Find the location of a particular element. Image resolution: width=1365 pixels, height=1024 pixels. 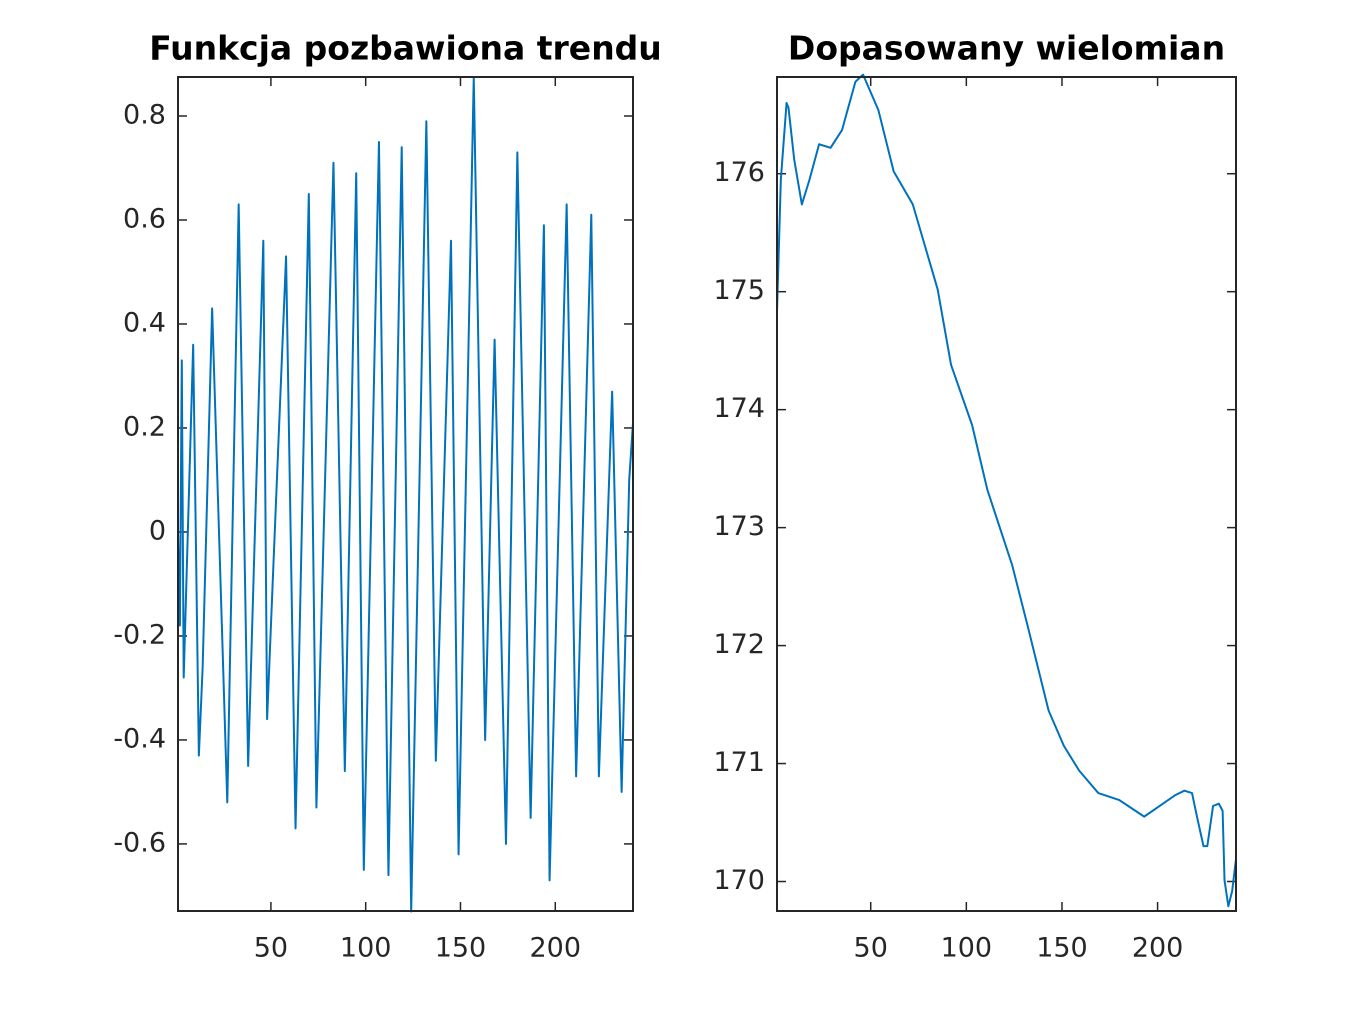

y-tick-label: 173 is located at coordinates (739, 526).